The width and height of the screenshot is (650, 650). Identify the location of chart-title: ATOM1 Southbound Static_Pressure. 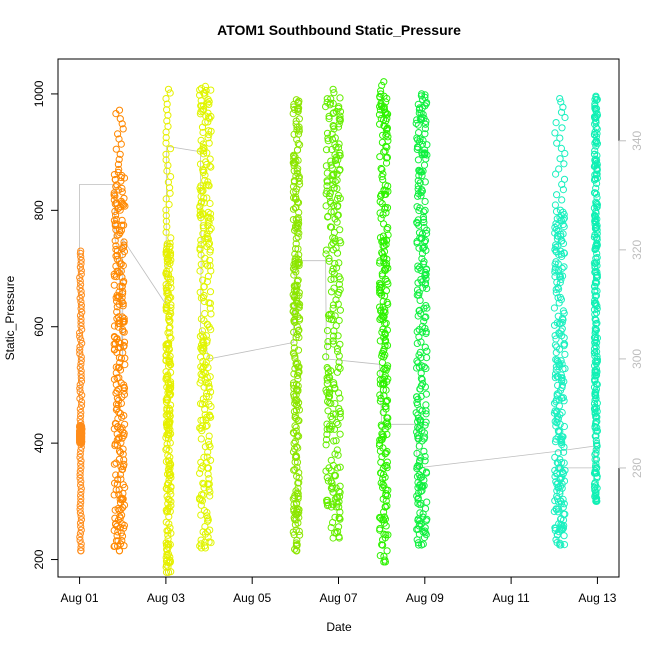
(339, 30).